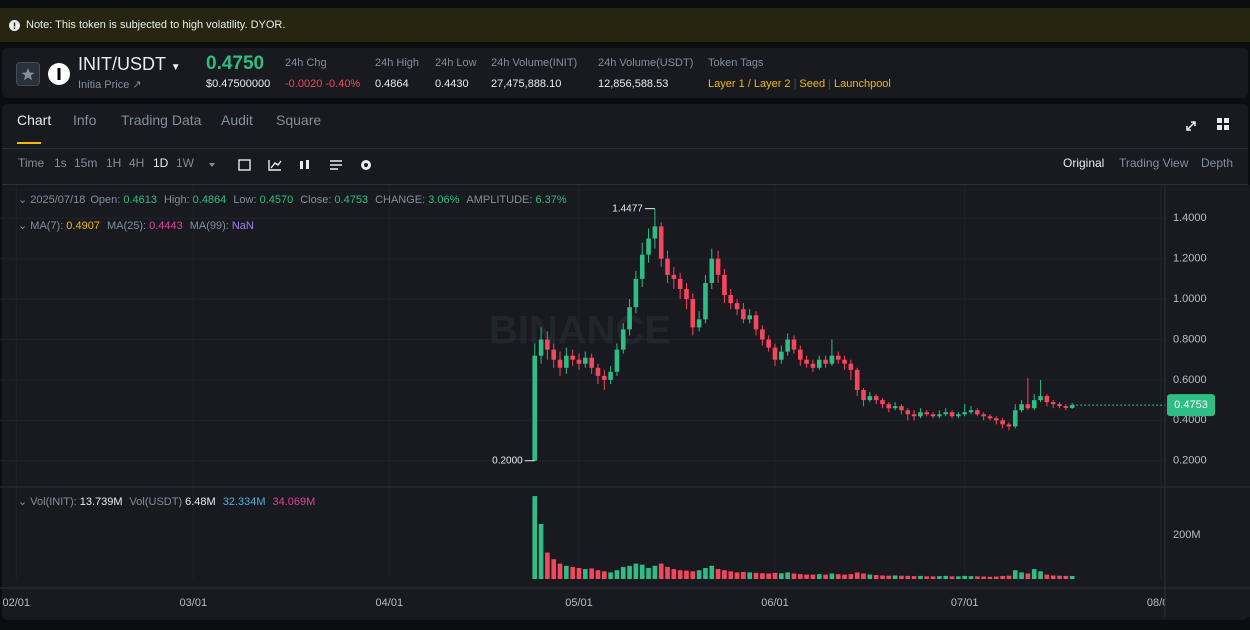 This screenshot has width=1250, height=630. Describe the element at coordinates (136, 226) in the screenshot. I see `ma-legend: ⌄ MA(7): 0.4907 MA(25): 0.4443 MA(99): NaN` at that location.